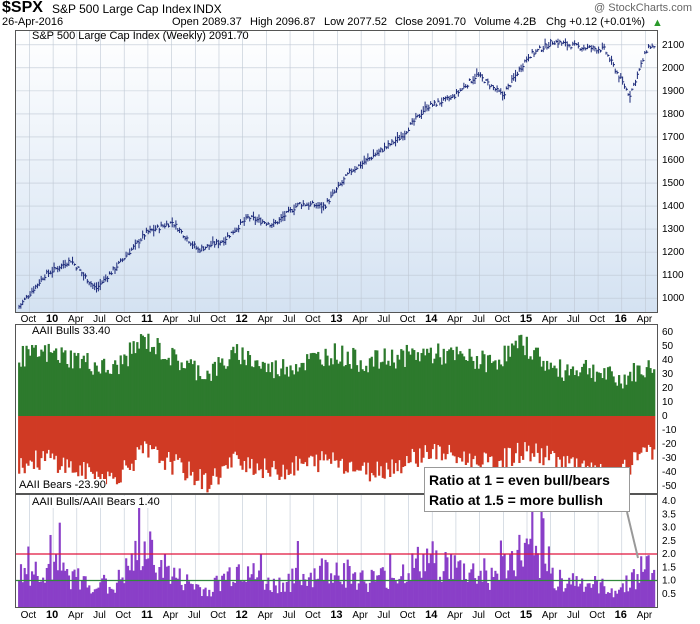  Describe the element at coordinates (669, 444) in the screenshot. I see `y-tick-label: -20` at that location.